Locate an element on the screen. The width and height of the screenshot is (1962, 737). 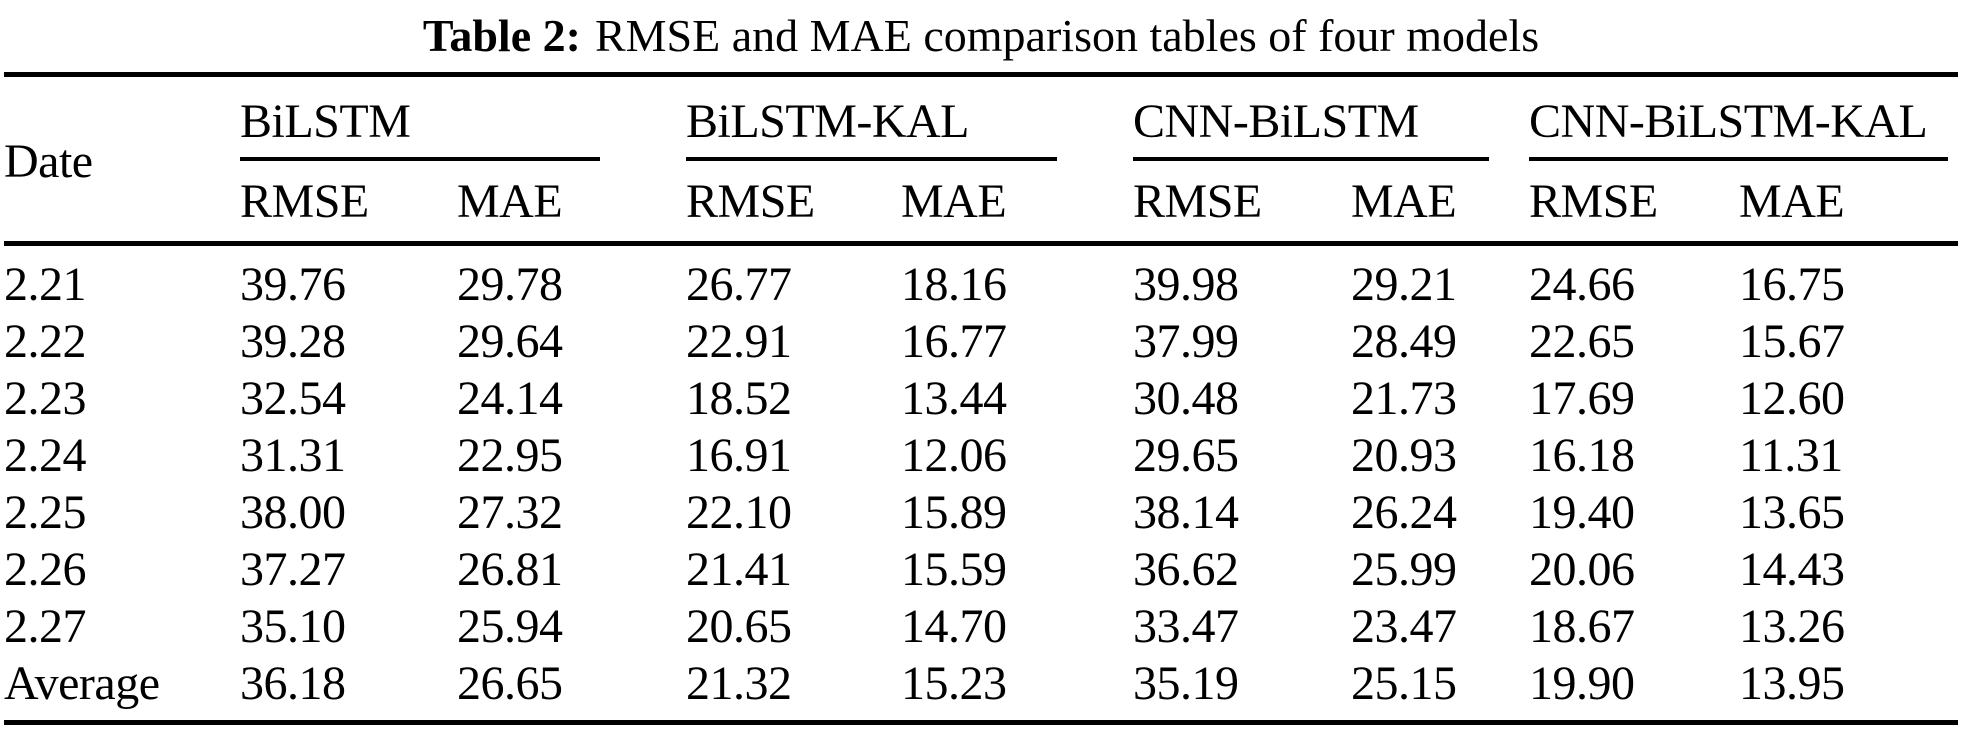
column-header-date: Date is located at coordinates (122, 160).